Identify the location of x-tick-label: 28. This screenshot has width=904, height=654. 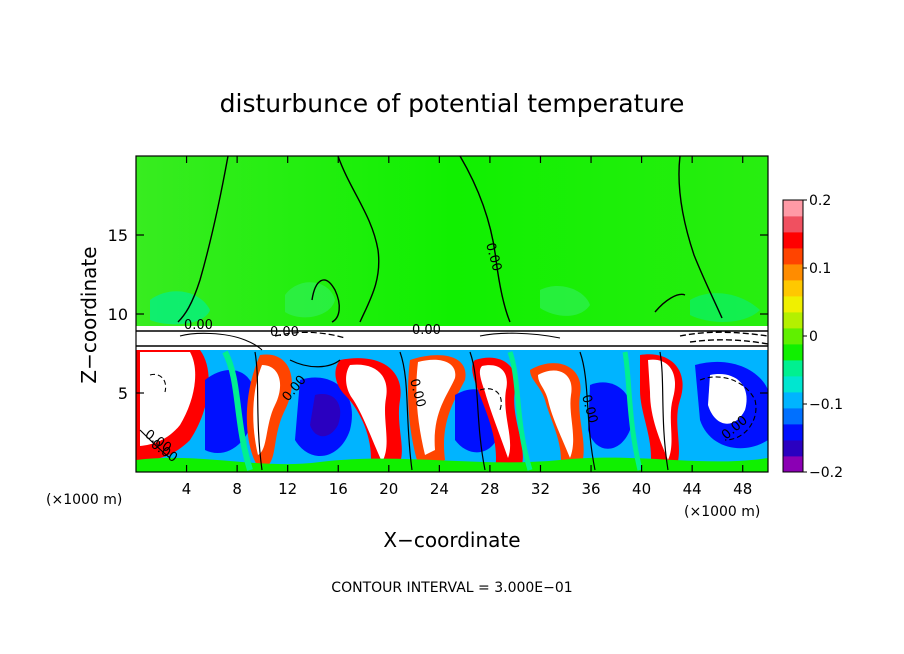
(489, 489).